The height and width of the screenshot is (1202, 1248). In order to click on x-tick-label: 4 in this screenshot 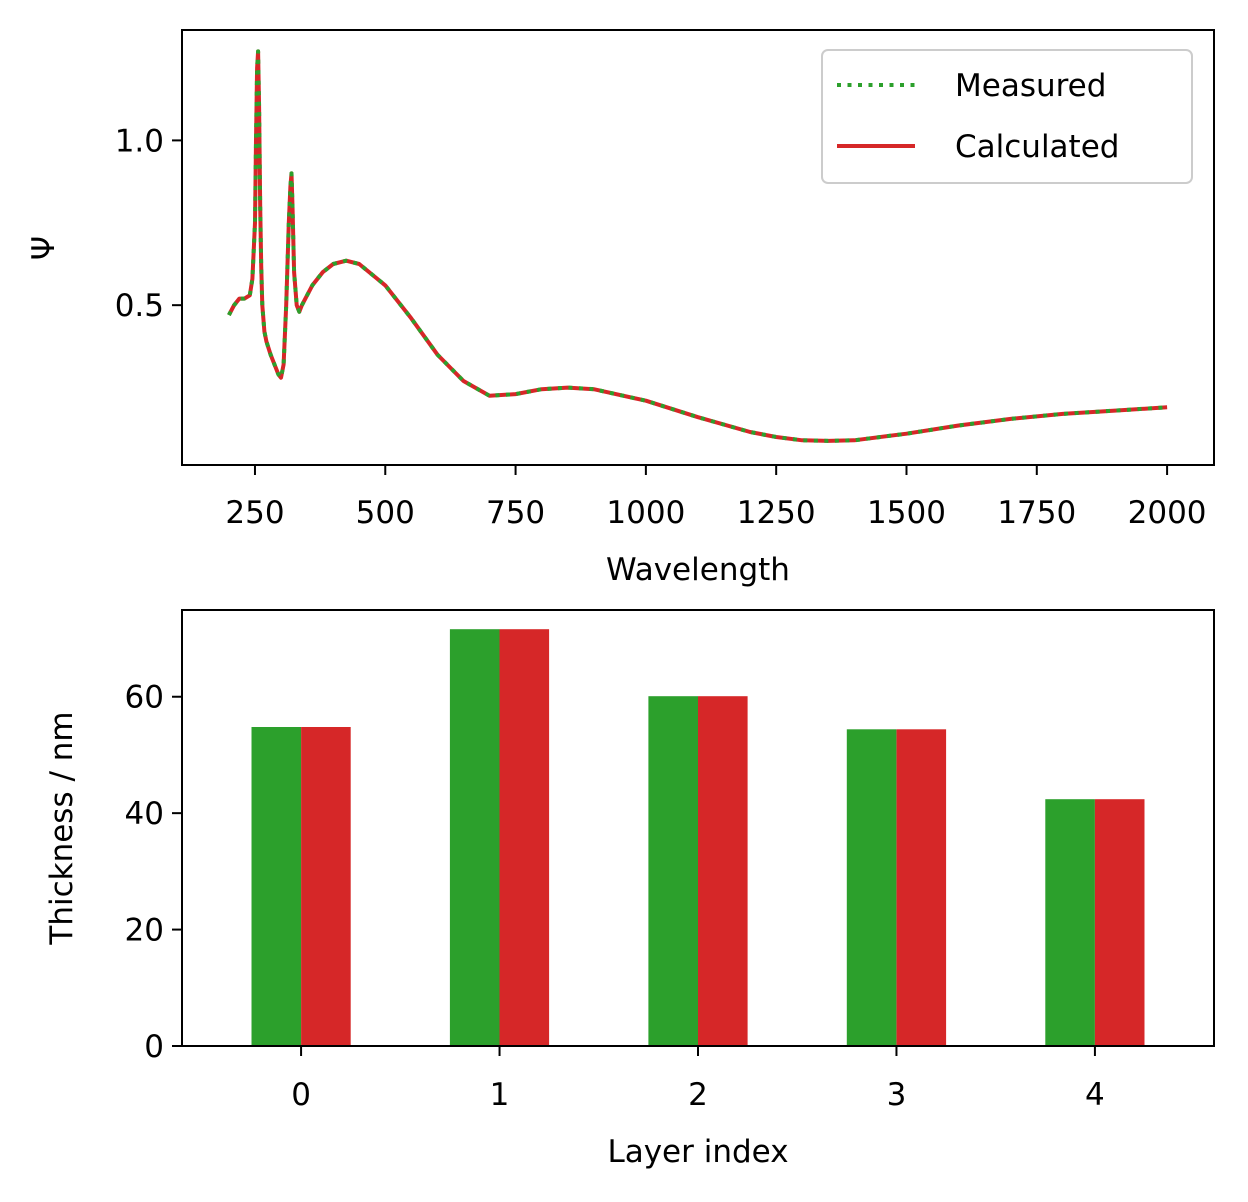, I will do `click(1095, 1095)`.